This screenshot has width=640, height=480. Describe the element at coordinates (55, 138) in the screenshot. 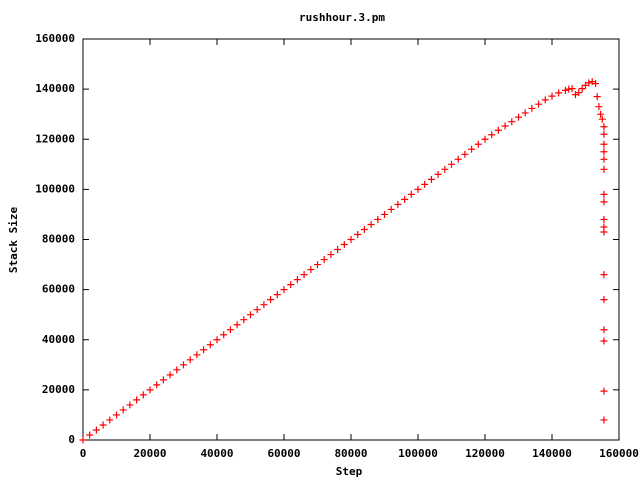

I see `y-tick-label: 120000` at that location.